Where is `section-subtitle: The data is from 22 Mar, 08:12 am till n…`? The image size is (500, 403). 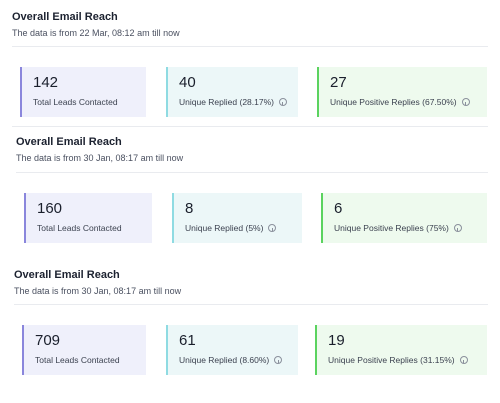
section-subtitle: The data is from 22 Mar, 08:12 am till n… is located at coordinates (96, 33).